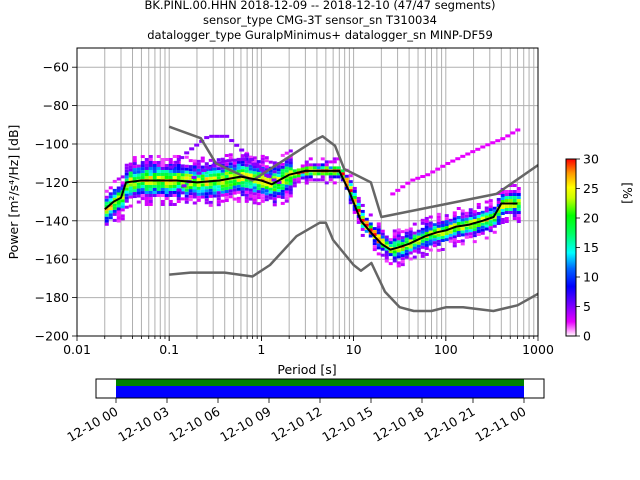  Describe the element at coordinates (143, 424) in the screenshot. I see `timeline-tick-label: 12-10 03` at that location.